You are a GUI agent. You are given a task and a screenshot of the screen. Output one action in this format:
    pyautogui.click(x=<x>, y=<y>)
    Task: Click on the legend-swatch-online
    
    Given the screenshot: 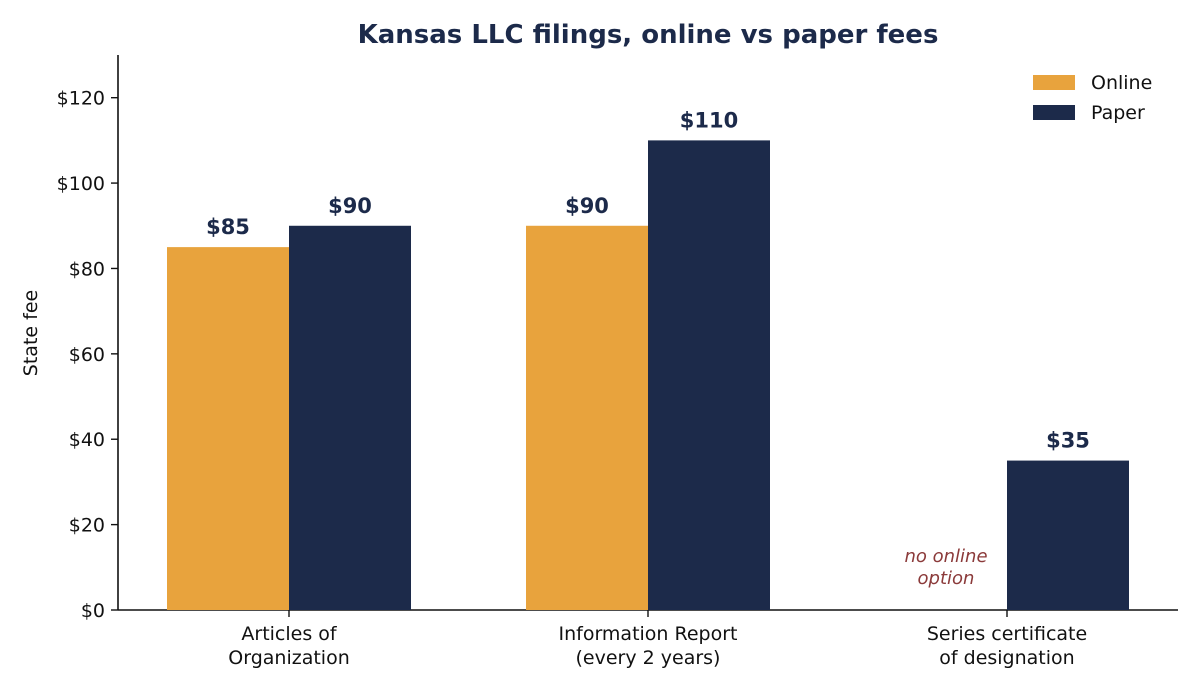 What is the action you would take?
    pyautogui.click(x=1054, y=82)
    